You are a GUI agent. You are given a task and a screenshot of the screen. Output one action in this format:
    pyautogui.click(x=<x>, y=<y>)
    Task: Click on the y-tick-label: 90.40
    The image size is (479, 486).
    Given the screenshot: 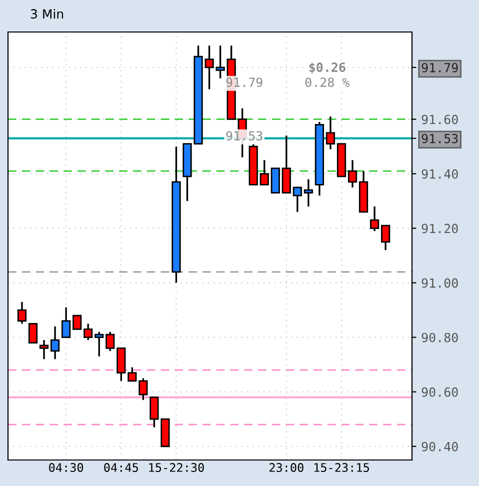 What is the action you would take?
    pyautogui.click(x=440, y=447)
    